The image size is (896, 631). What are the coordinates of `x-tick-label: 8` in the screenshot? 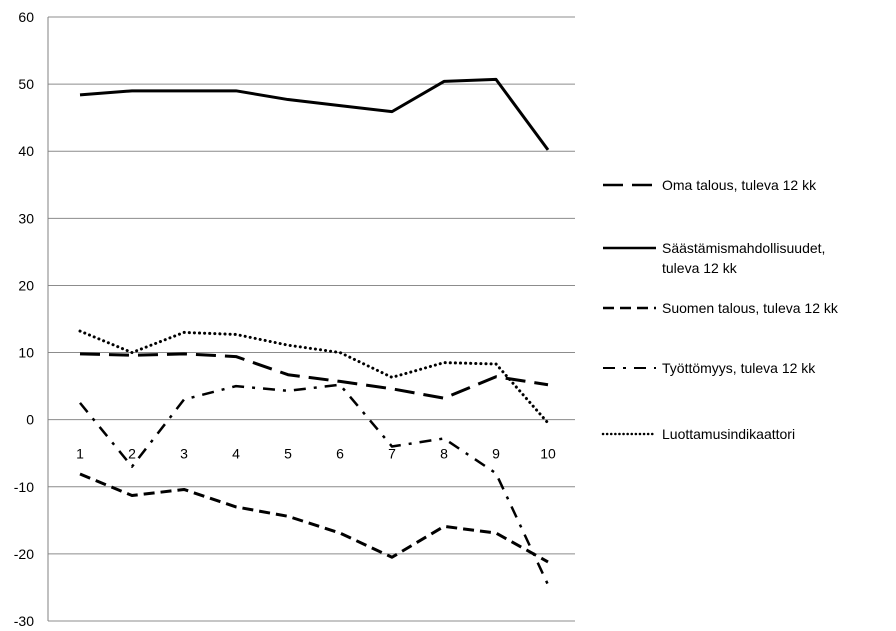 It's located at (444, 454).